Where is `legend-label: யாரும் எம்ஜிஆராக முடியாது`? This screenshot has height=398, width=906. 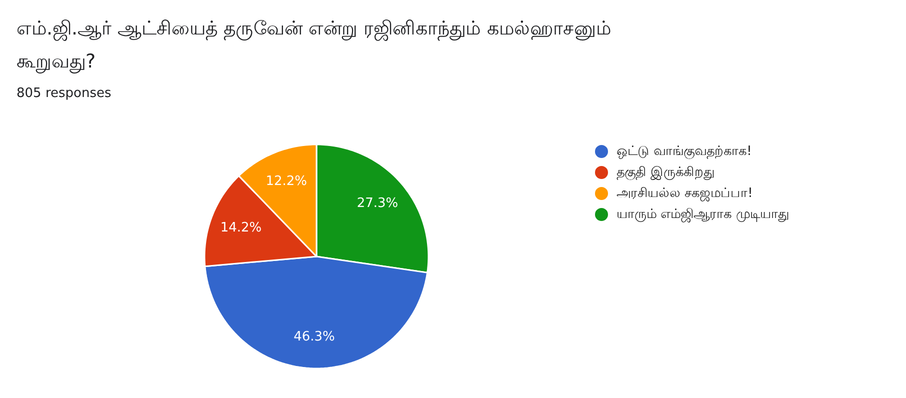 legend-label: யாரும் எம்ஜிஆராக முடியாது is located at coordinates (702, 214).